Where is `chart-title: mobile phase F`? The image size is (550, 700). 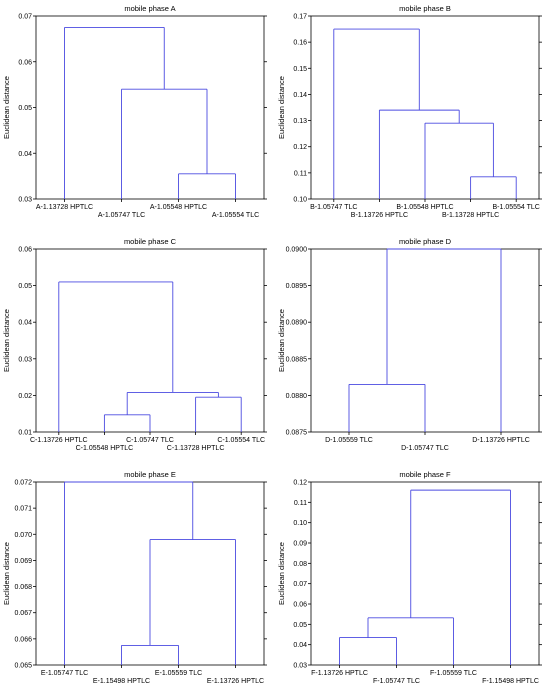 chart-title: mobile phase F is located at coordinates (425, 474).